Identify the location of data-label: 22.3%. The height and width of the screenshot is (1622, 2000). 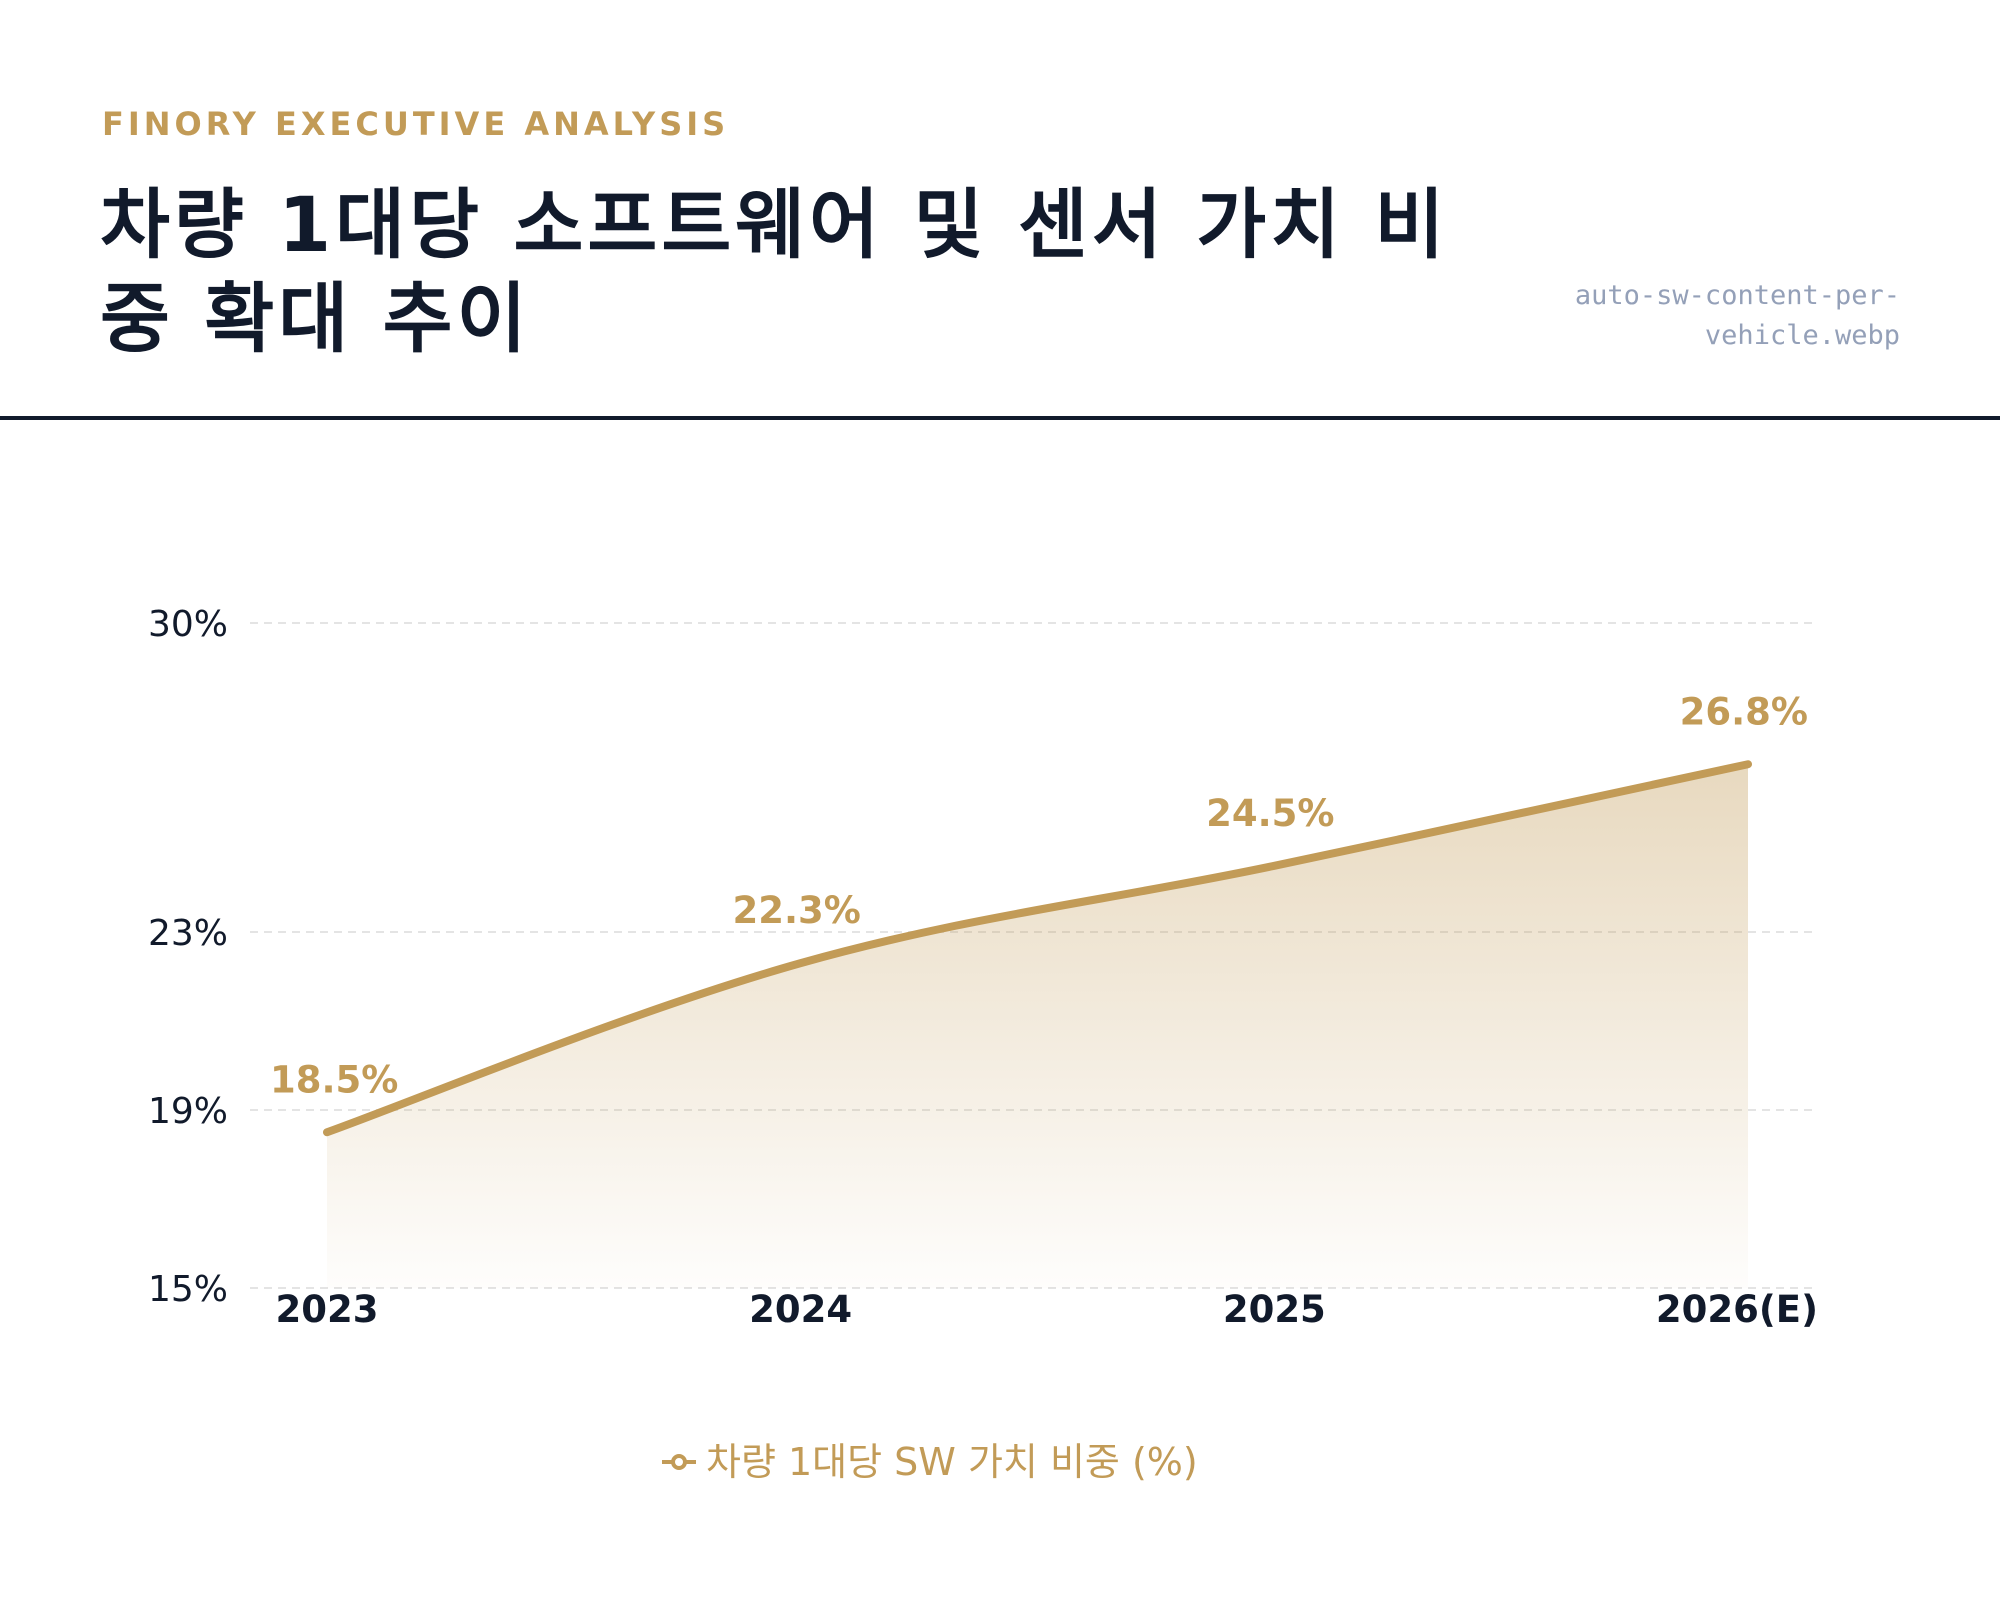
(796, 910).